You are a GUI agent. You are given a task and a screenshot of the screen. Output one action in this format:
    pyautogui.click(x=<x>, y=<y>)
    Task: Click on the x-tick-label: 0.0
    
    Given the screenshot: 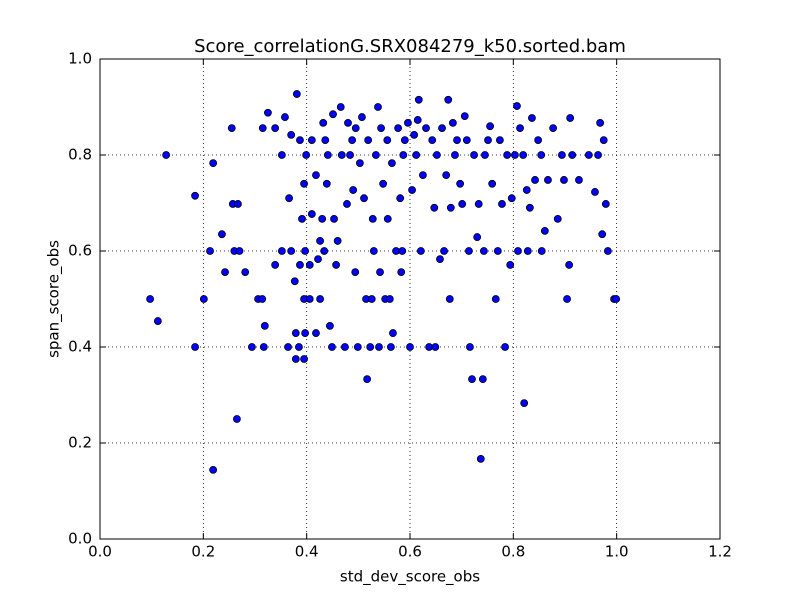 What is the action you would take?
    pyautogui.click(x=100, y=552)
    